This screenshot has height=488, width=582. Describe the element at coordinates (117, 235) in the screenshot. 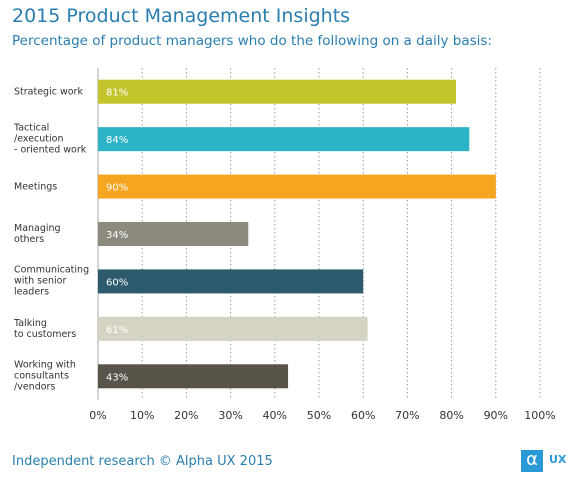

I see `value-label: 34%` at that location.